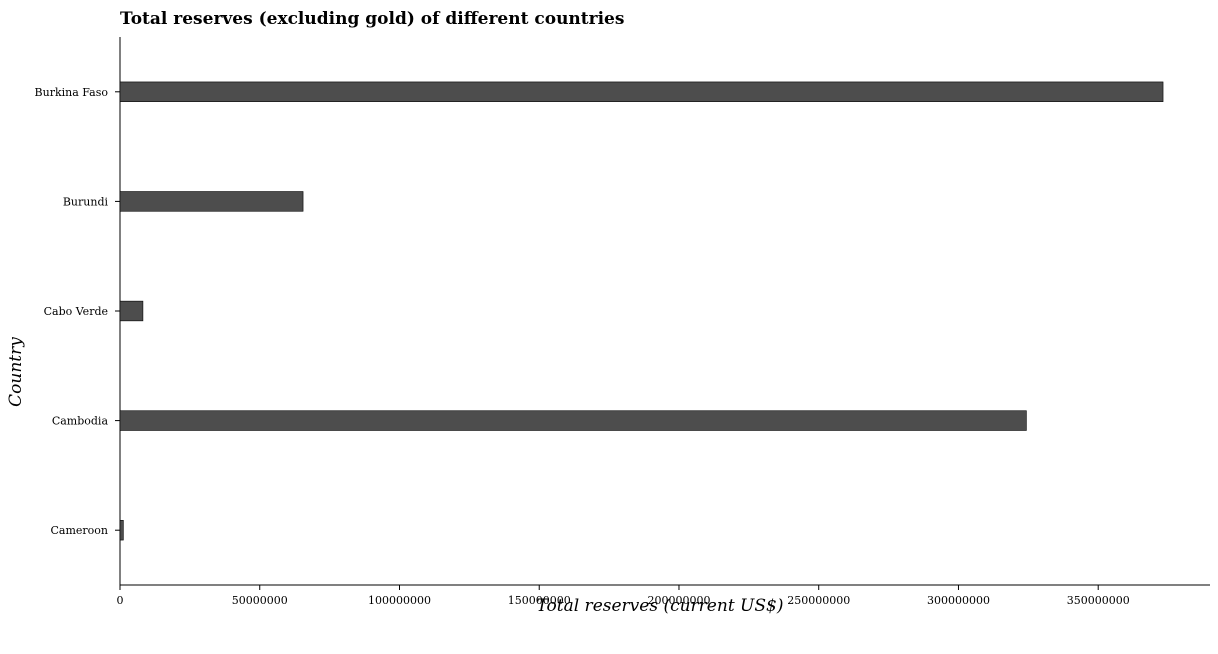  Describe the element at coordinates (260, 600) in the screenshot. I see `x-tick-label: 50000000` at that location.